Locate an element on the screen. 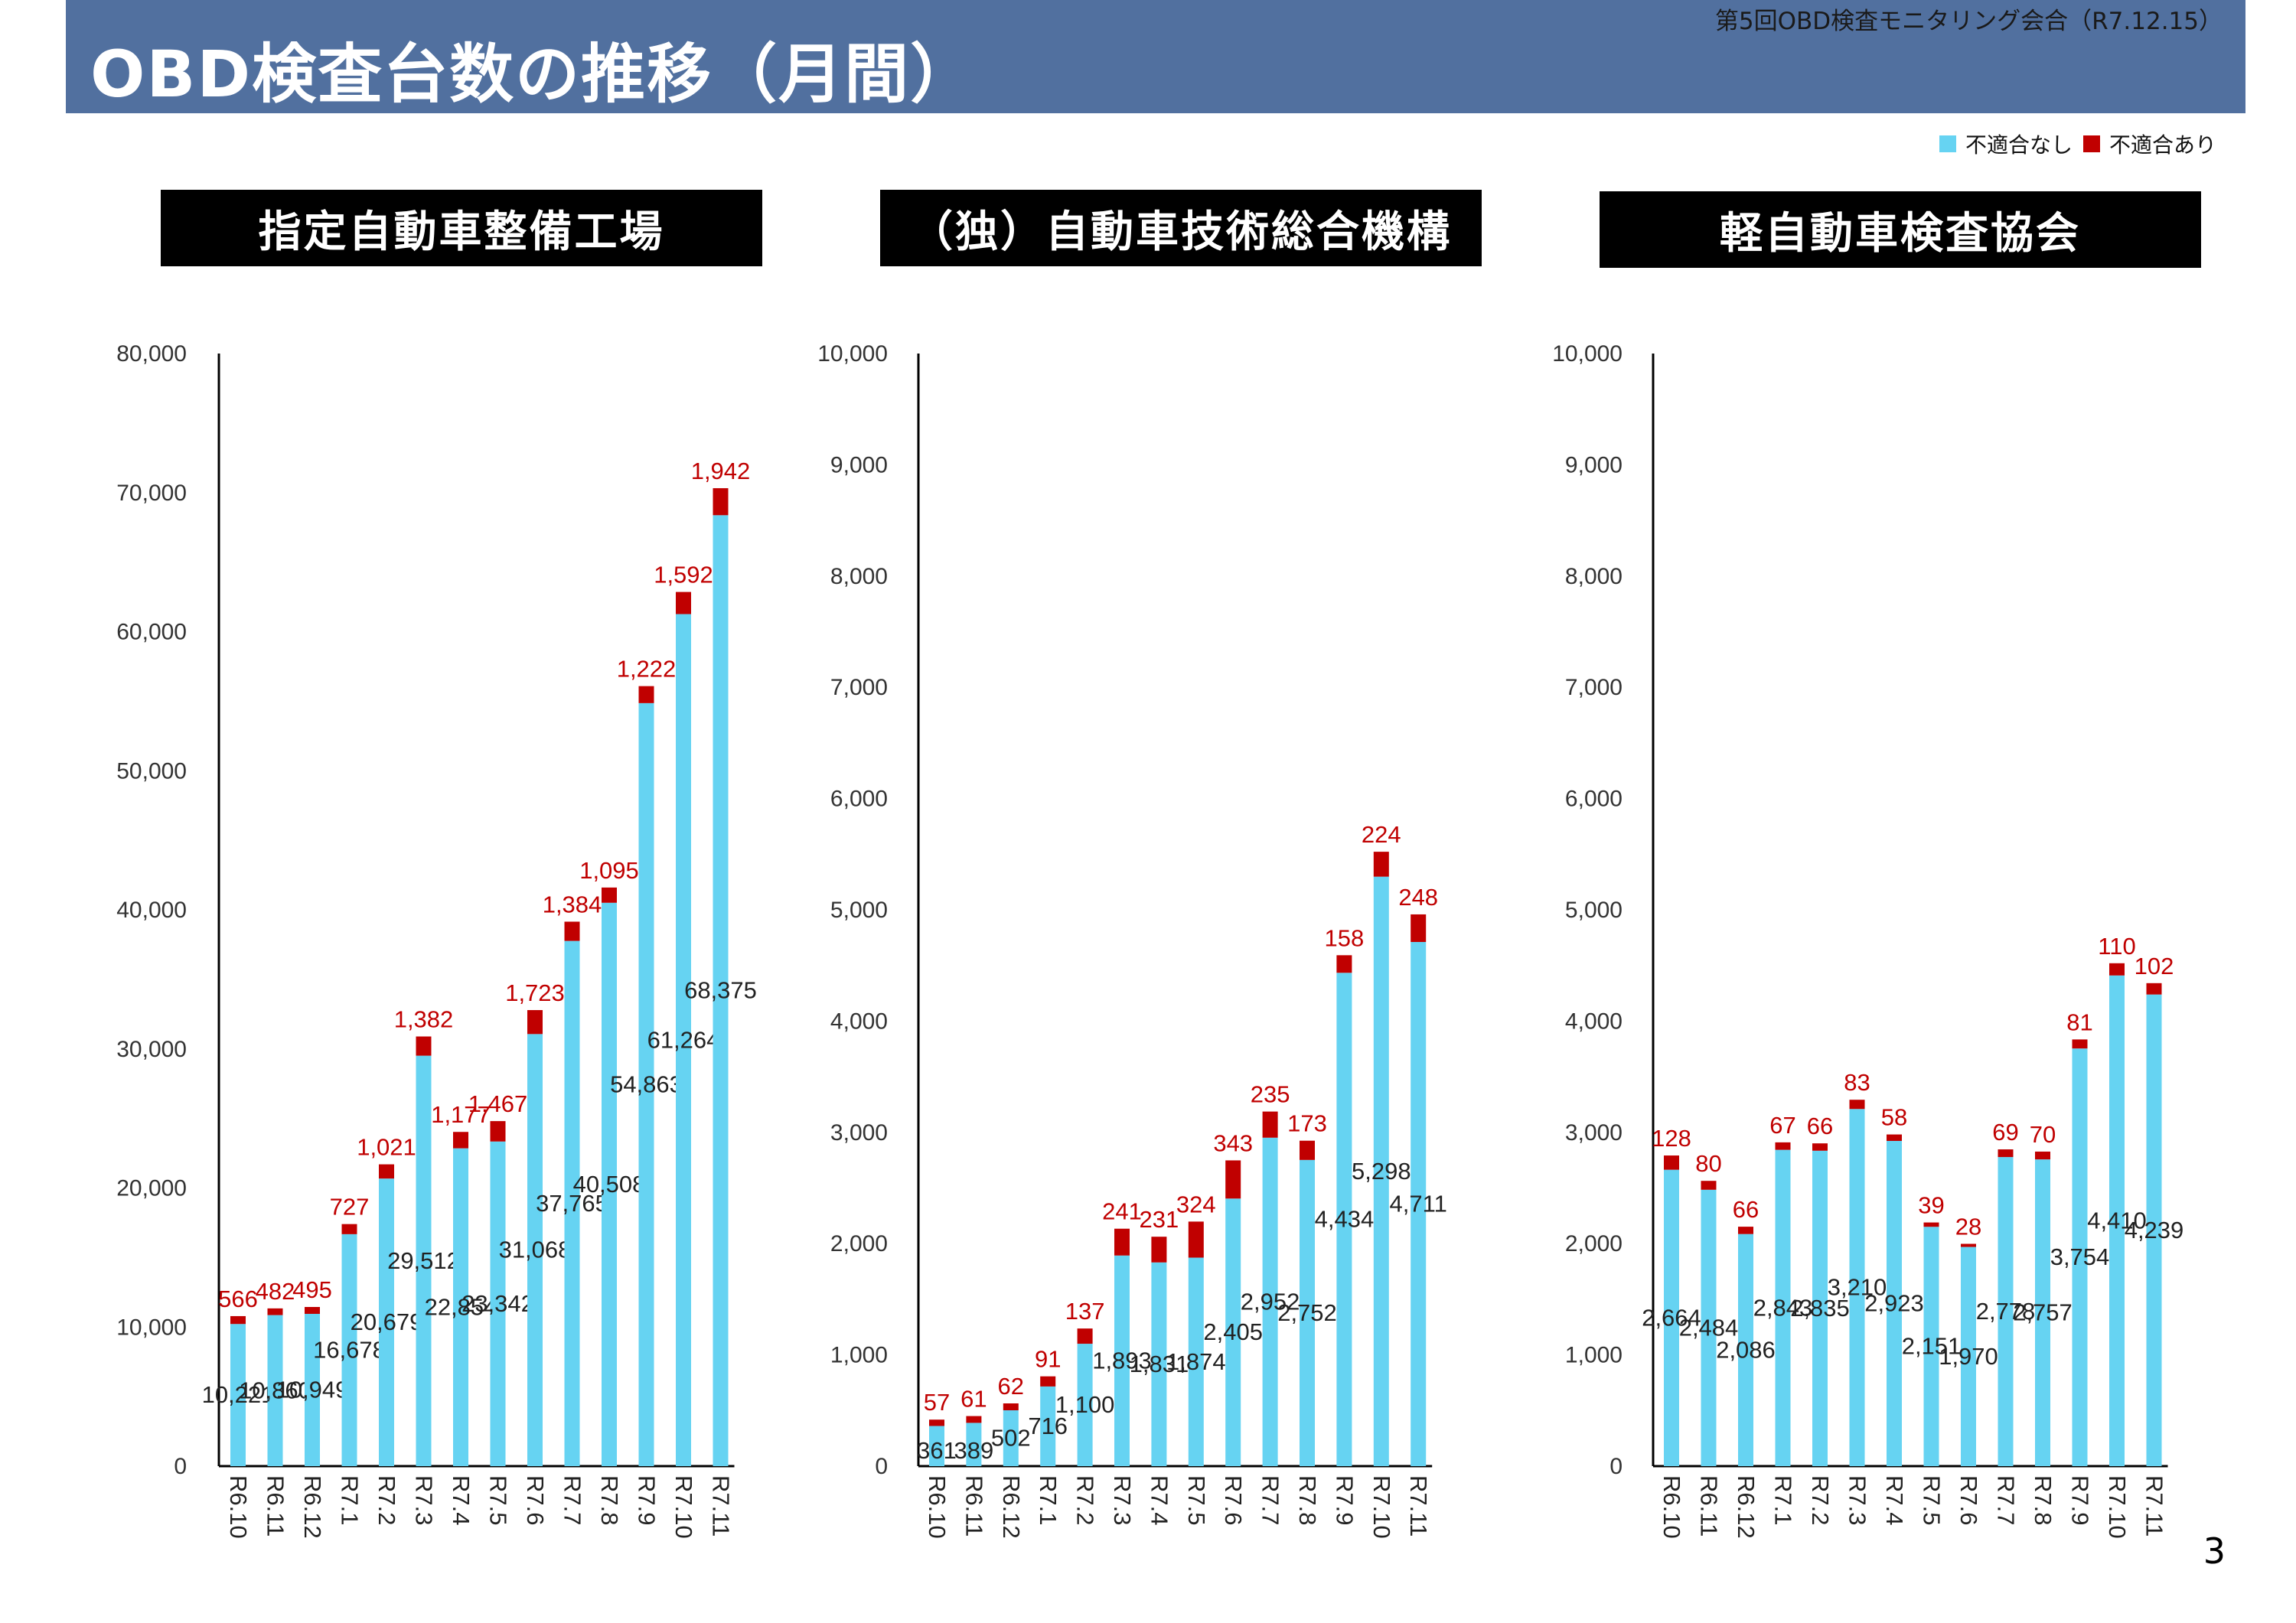  chart2-no-fail-label: 2,405 is located at coordinates (1233, 1332).